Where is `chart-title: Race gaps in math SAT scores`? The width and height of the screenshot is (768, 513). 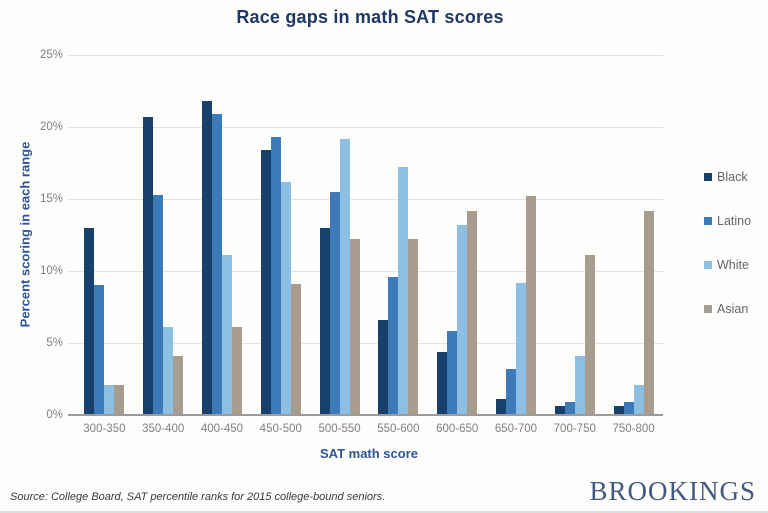
chart-title: Race gaps in math SAT scores is located at coordinates (370, 17).